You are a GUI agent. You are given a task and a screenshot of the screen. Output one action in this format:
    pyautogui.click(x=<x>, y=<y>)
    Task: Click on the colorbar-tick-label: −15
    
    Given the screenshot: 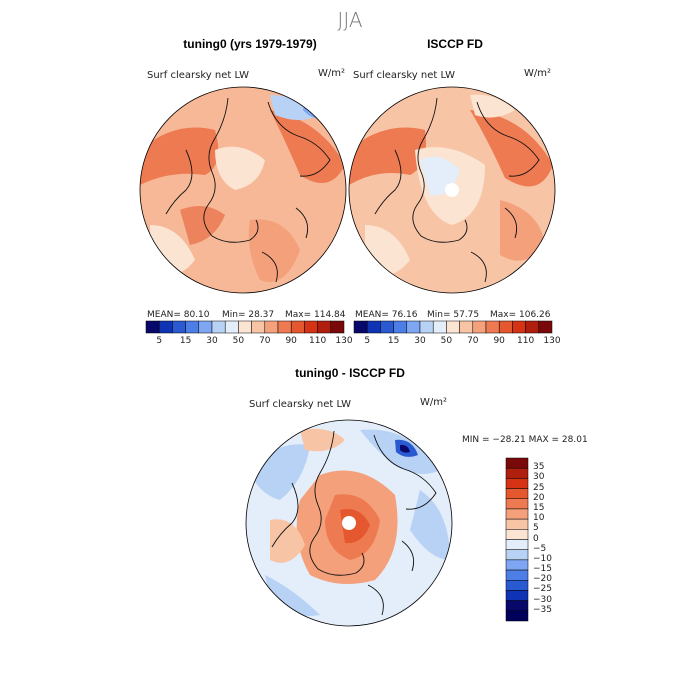 What is the action you would take?
    pyautogui.click(x=542, y=569)
    